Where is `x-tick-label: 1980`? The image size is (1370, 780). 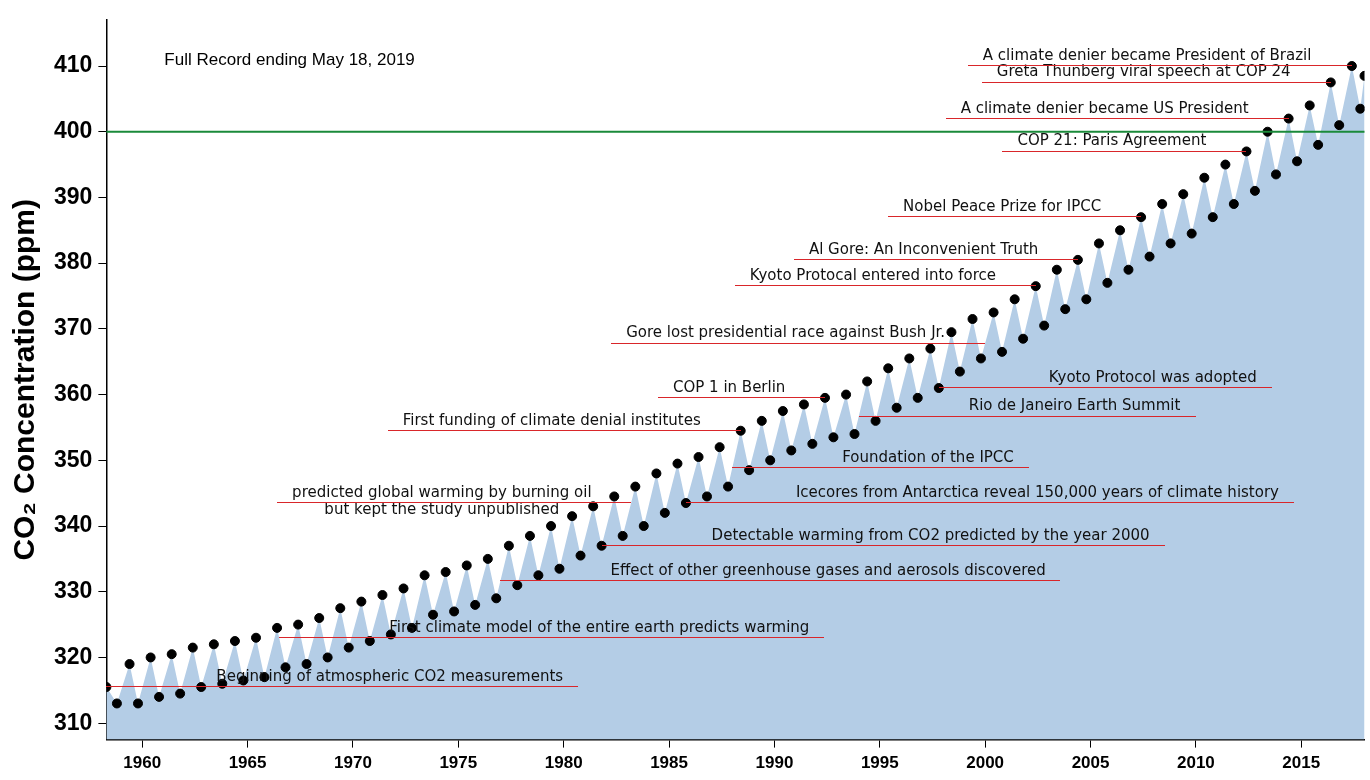 x-tick-label: 1980 is located at coordinates (563, 763).